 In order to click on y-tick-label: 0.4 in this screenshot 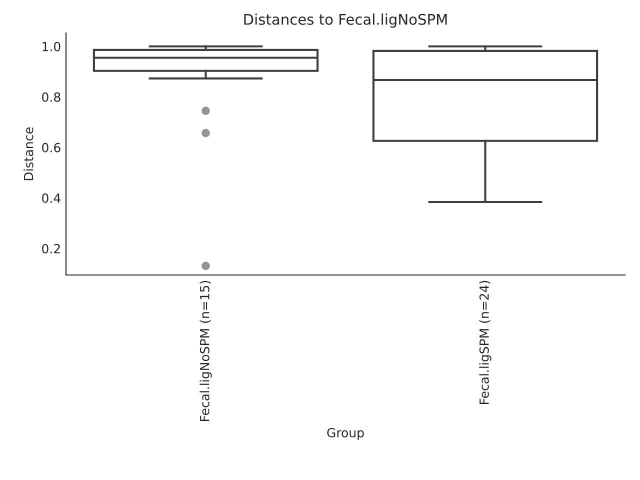, I will do `click(51, 198)`.